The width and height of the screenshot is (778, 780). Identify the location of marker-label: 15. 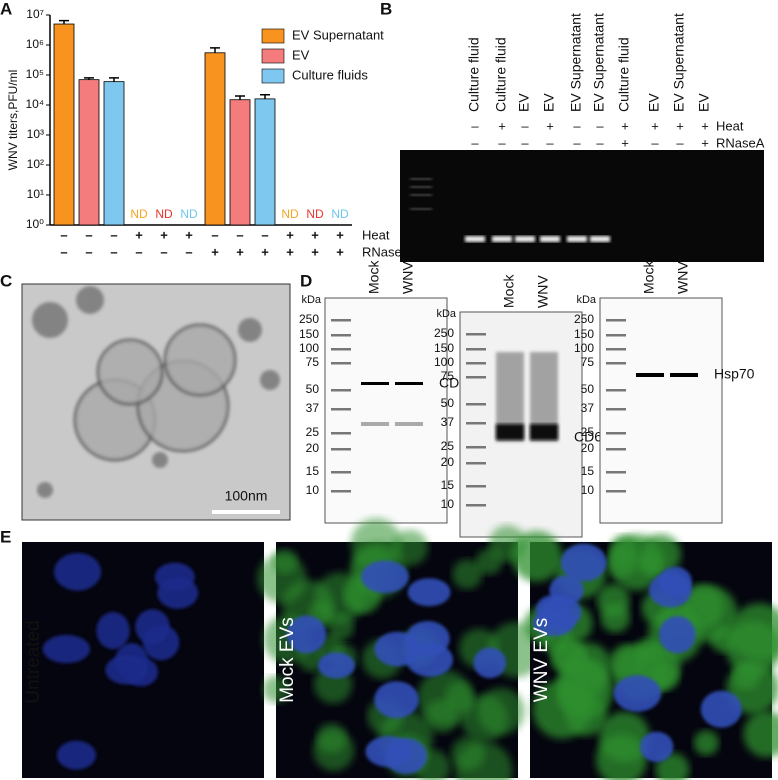
(588, 471).